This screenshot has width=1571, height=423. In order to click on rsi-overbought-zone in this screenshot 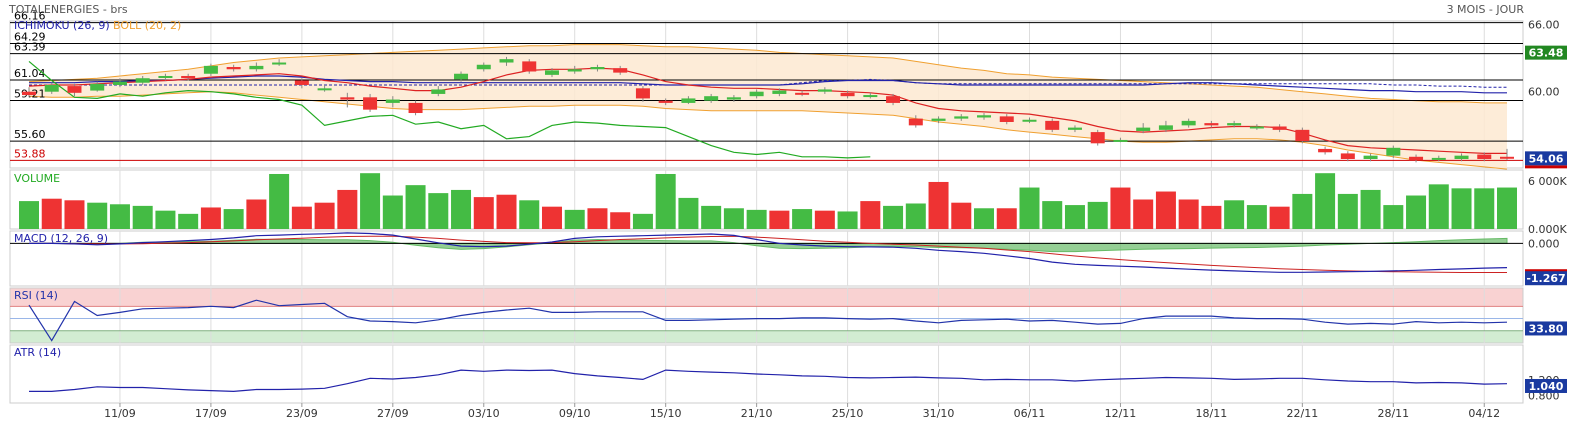, I will do `click(766, 297)`.